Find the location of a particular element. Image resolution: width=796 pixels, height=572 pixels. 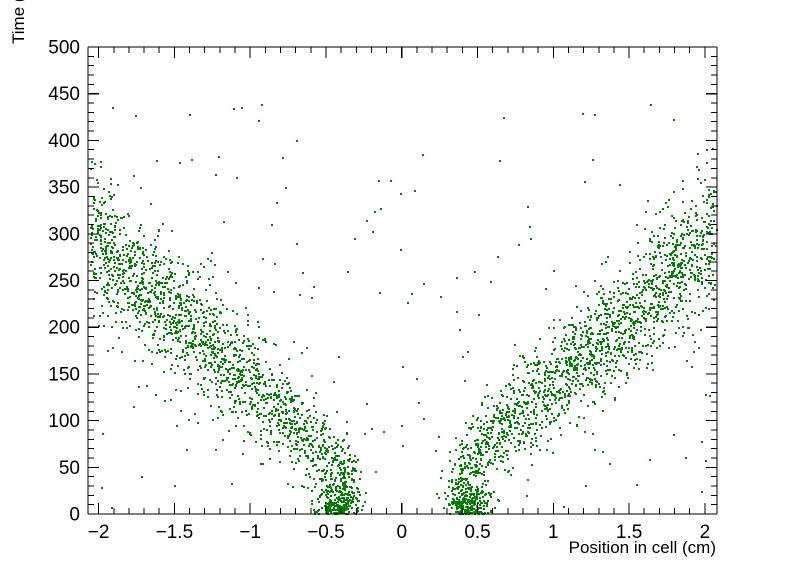

x-tick-label: 2 is located at coordinates (705, 532).